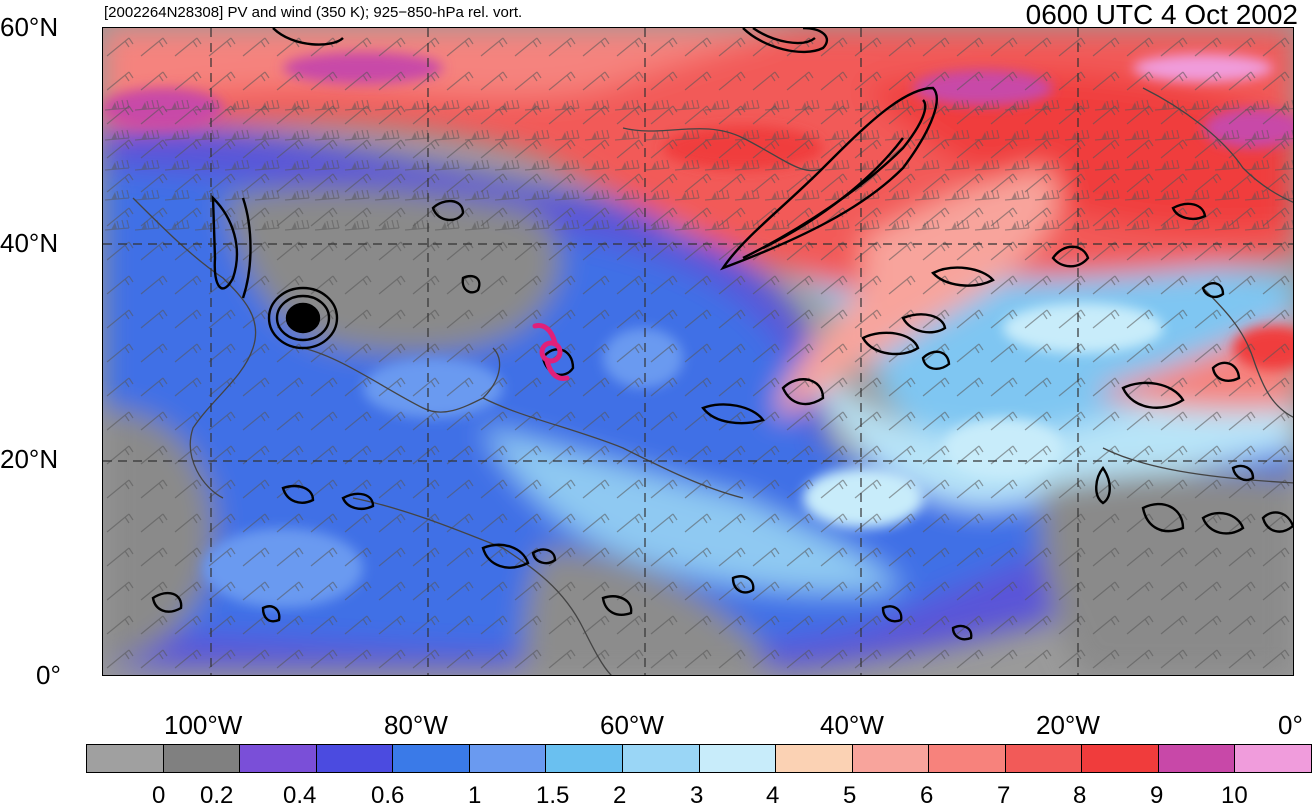 The image size is (1312, 809). What do you see at coordinates (29, 27) in the screenshot?
I see `lat-label-60n: 60°N` at bounding box center [29, 27].